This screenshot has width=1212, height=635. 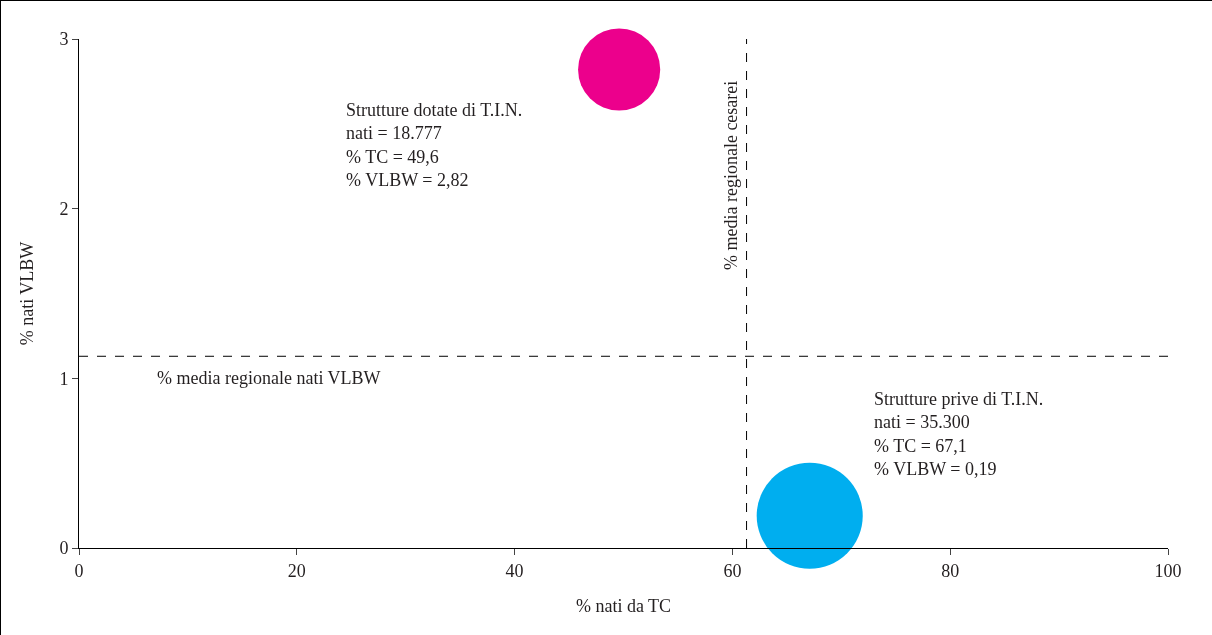 I want to click on x-tick-label: 60, so click(x=732, y=570).